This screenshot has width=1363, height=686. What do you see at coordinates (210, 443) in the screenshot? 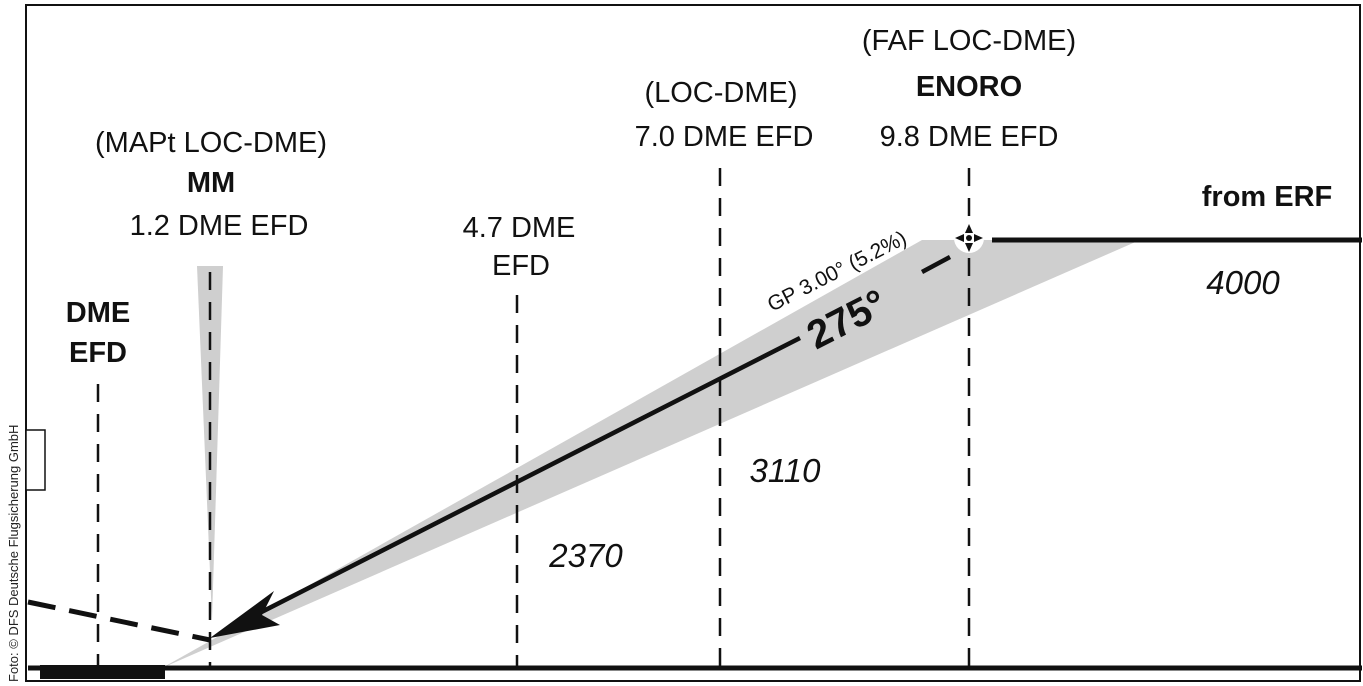
I see `mapt-protection-area` at bounding box center [210, 443].